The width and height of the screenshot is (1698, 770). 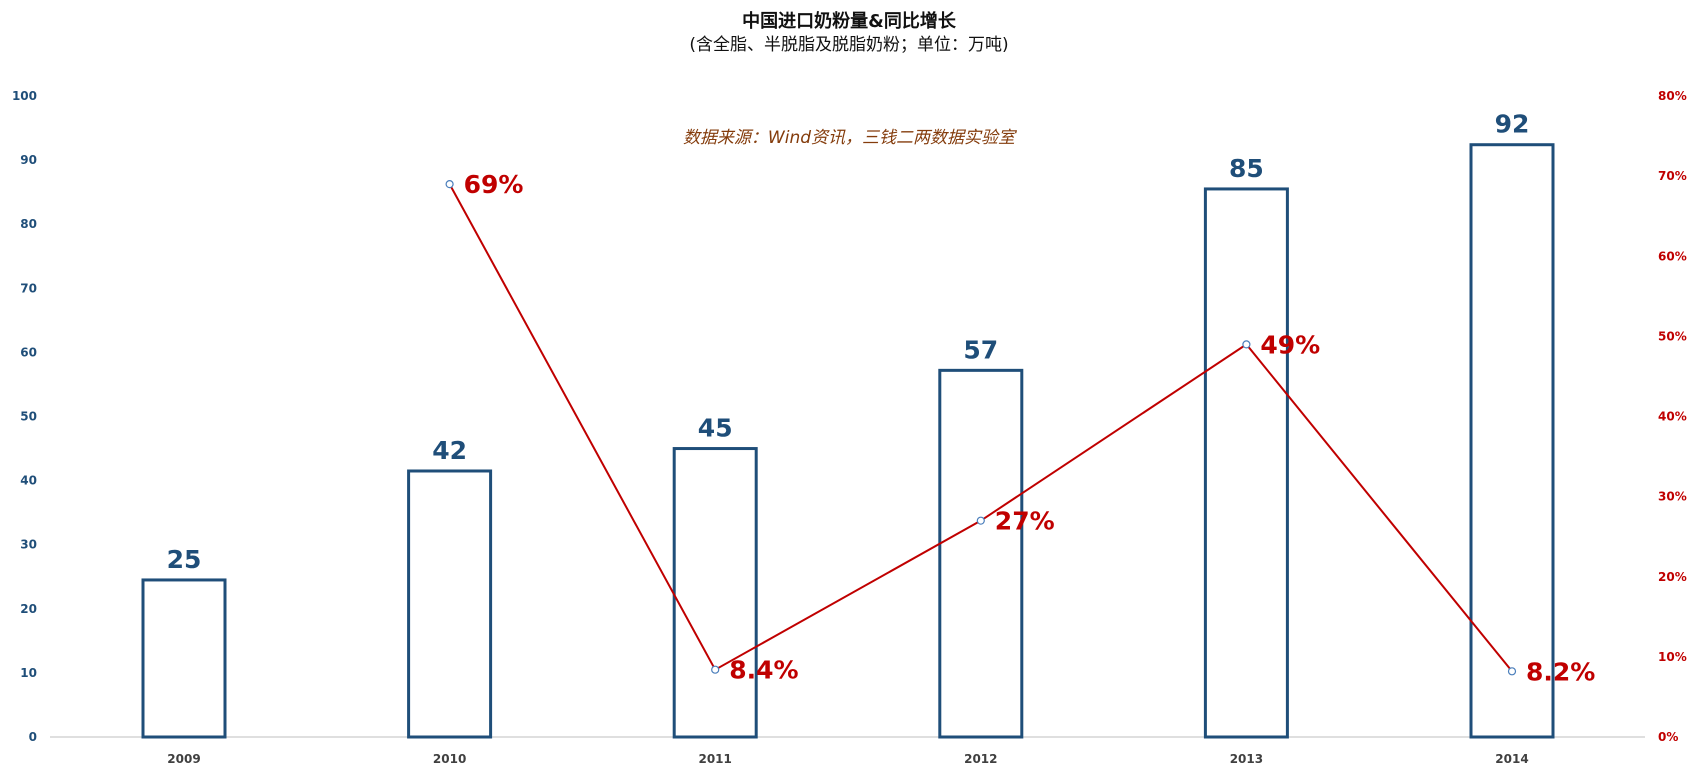 I want to click on right-tick-label: 40%, so click(x=1672, y=417).